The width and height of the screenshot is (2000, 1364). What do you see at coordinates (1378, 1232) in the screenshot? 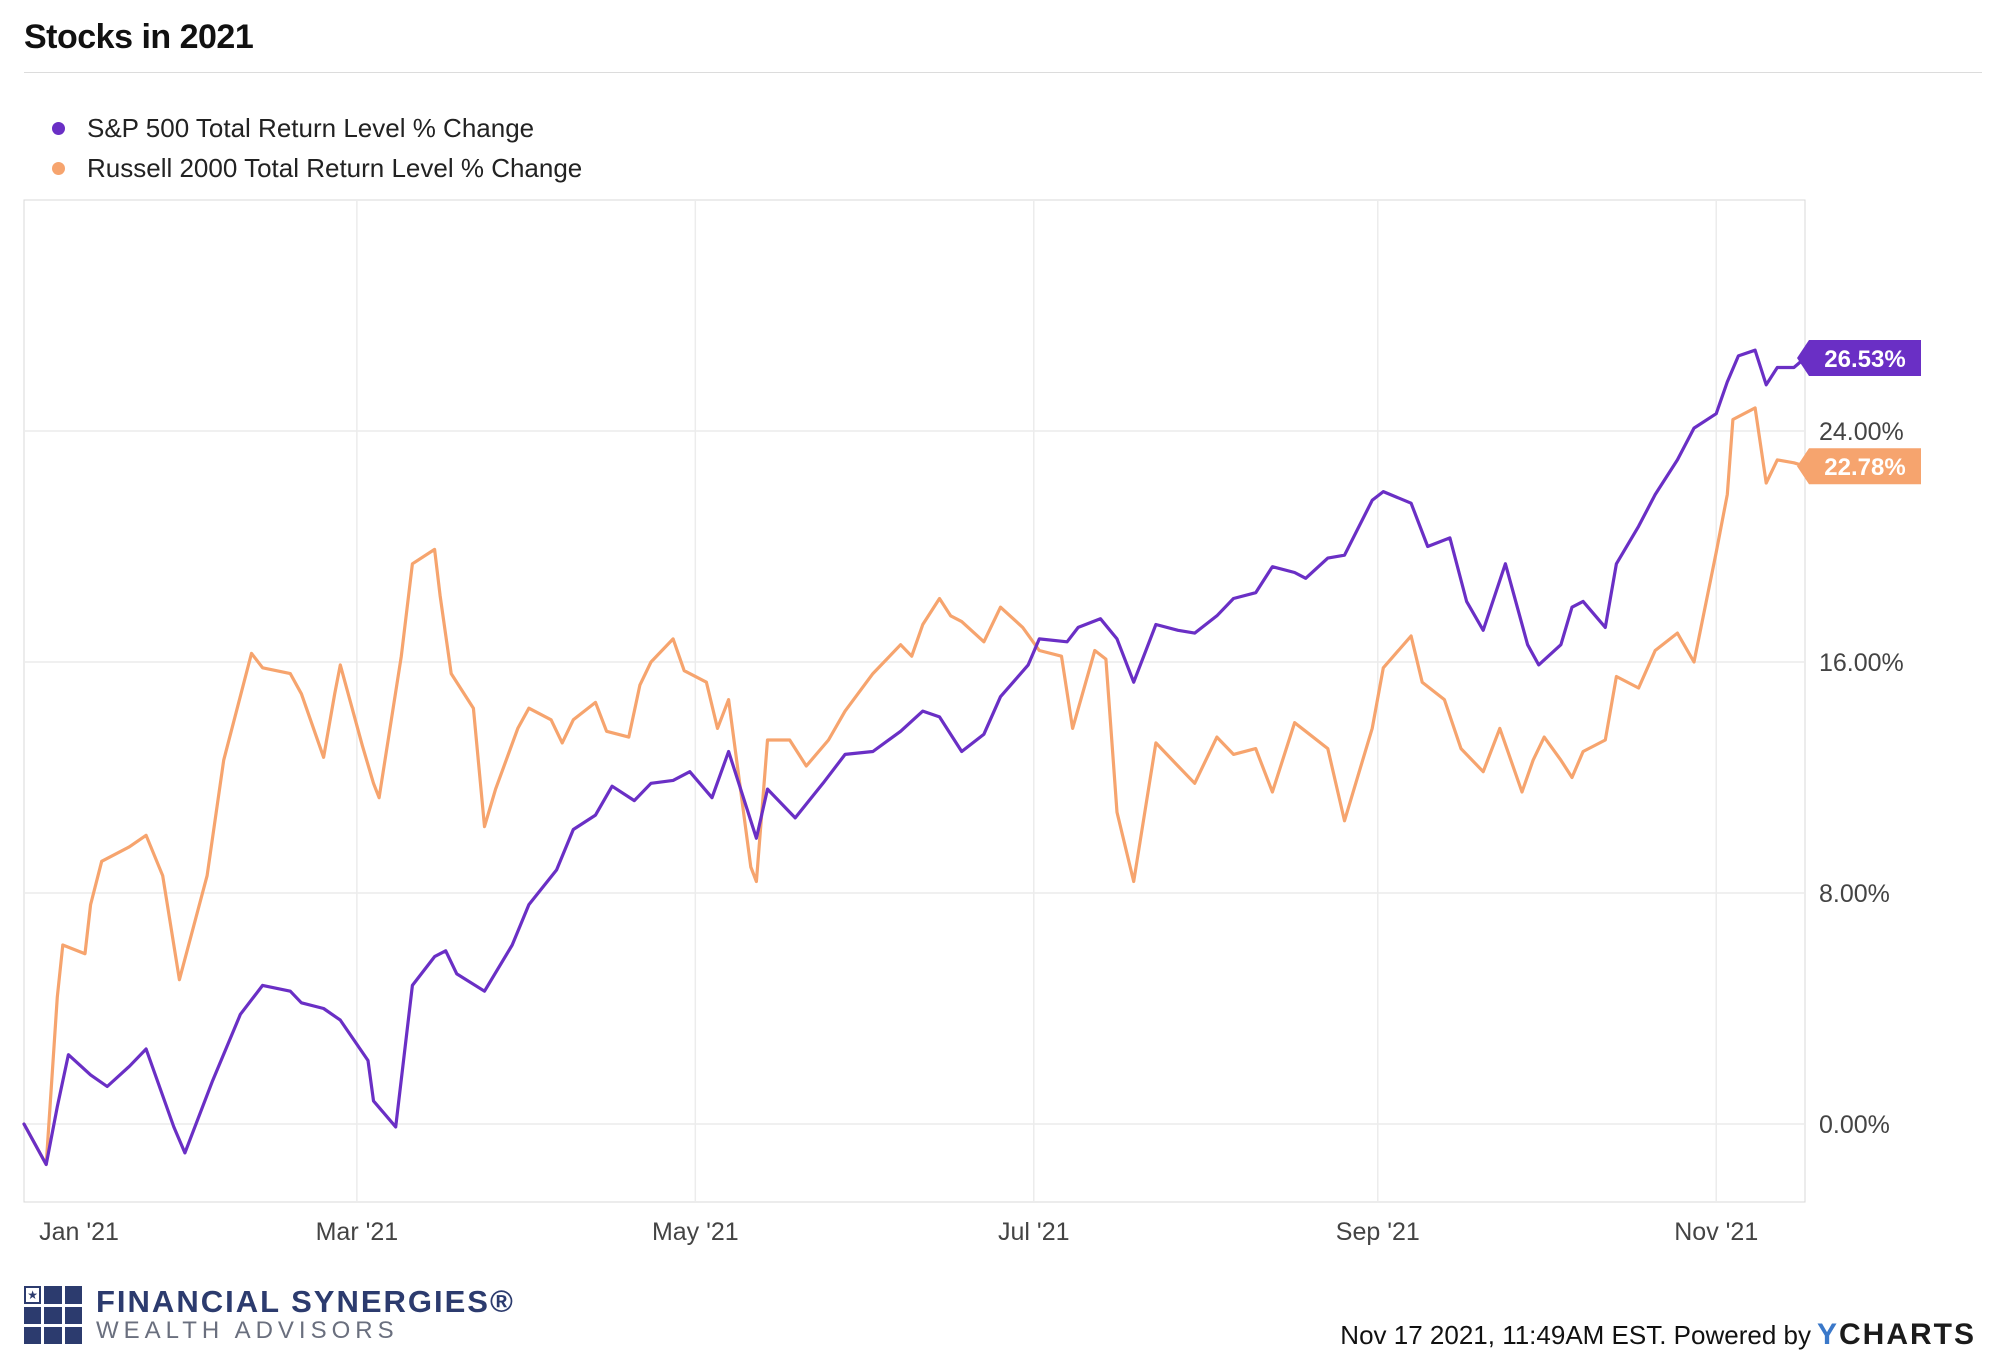
I see `x-tick-label: Sep '21` at bounding box center [1378, 1232].